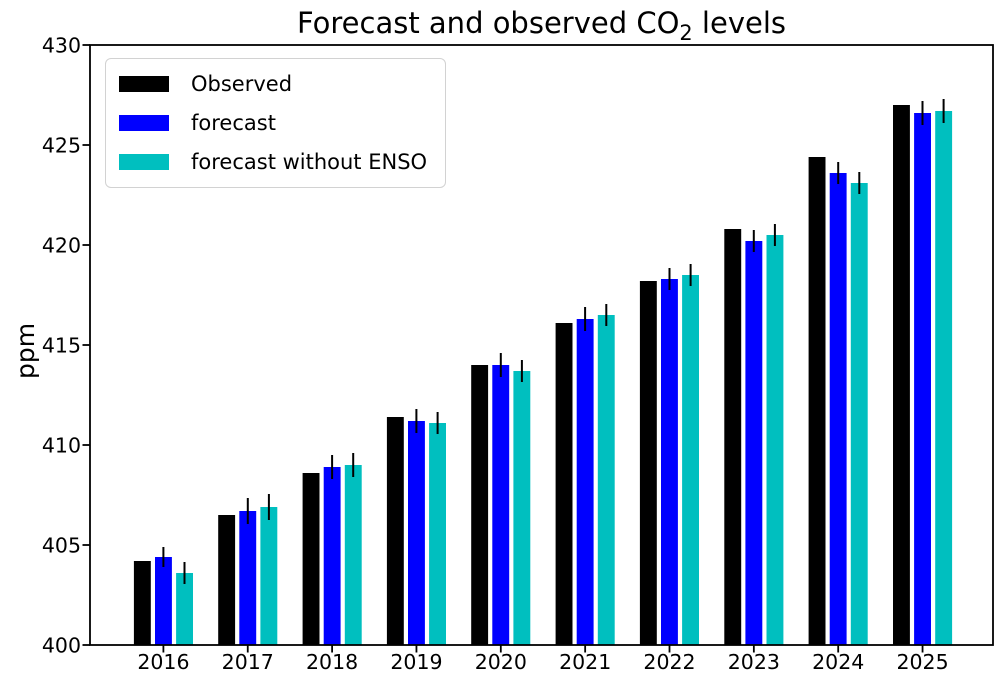 This screenshot has width=1003, height=686. Describe the element at coordinates (227, 580) in the screenshot. I see `bar-observed-2017` at that location.